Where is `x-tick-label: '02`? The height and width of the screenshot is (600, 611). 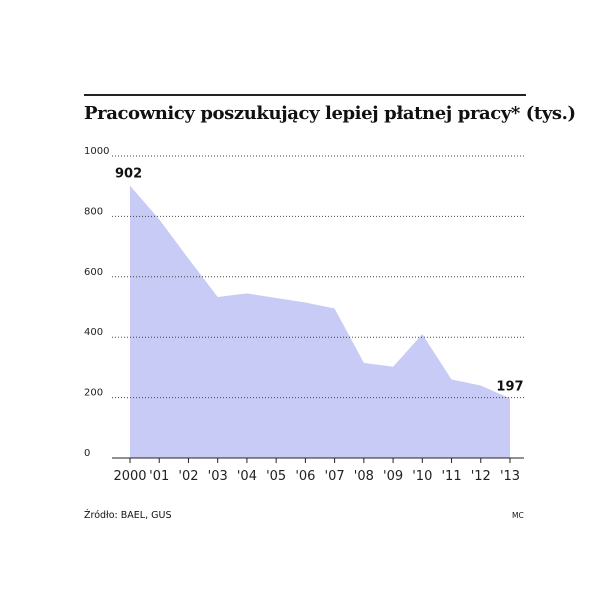
x-tick-label: '02 is located at coordinates (188, 476).